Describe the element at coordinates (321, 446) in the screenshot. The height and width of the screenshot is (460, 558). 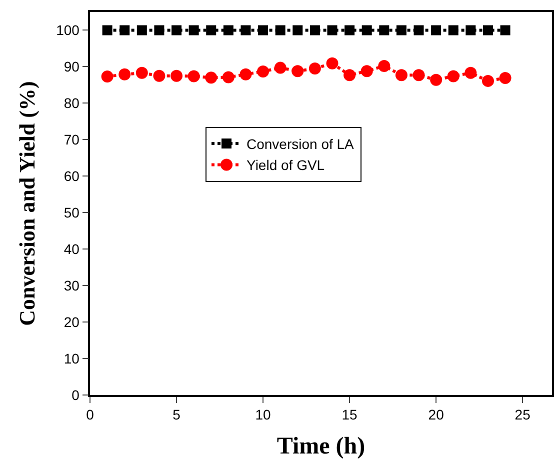
I see `x-axis-title: Time (h)` at that location.